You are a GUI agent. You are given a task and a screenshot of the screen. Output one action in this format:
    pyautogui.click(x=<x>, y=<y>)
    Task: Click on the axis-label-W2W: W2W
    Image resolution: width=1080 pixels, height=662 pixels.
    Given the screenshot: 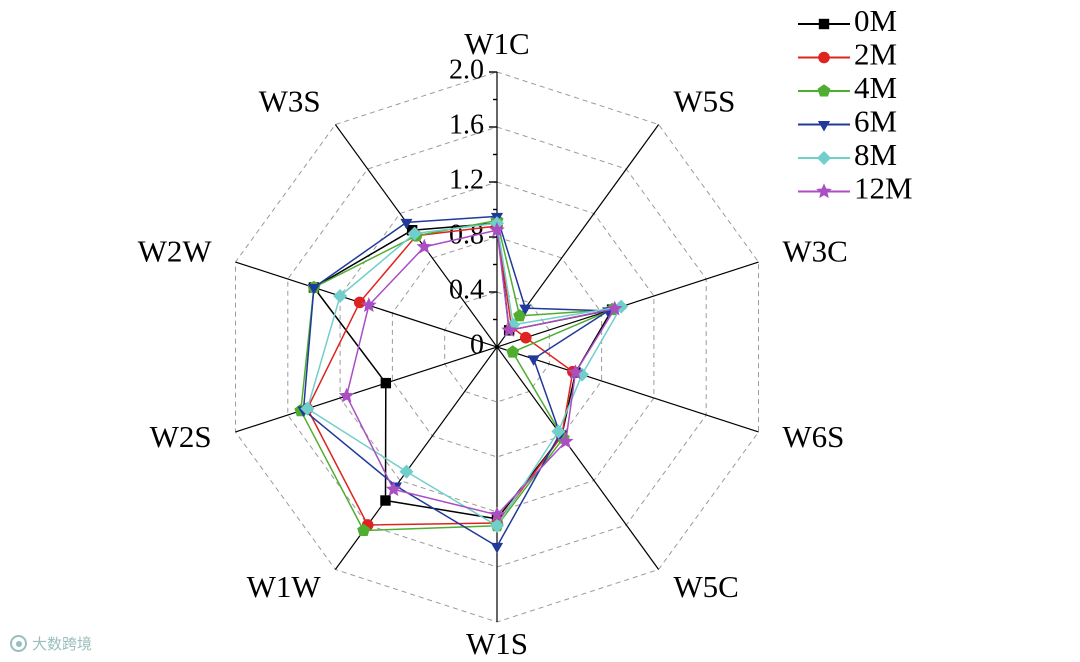 What is the action you would take?
    pyautogui.click(x=175, y=250)
    